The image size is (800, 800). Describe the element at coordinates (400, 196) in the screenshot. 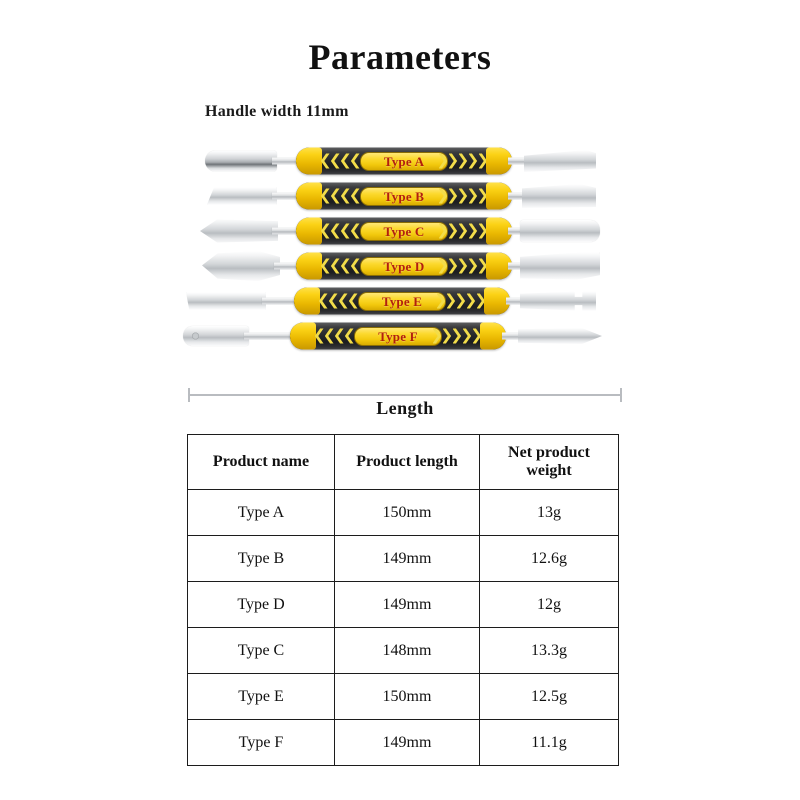

I see `tool-row: Type B` at that location.